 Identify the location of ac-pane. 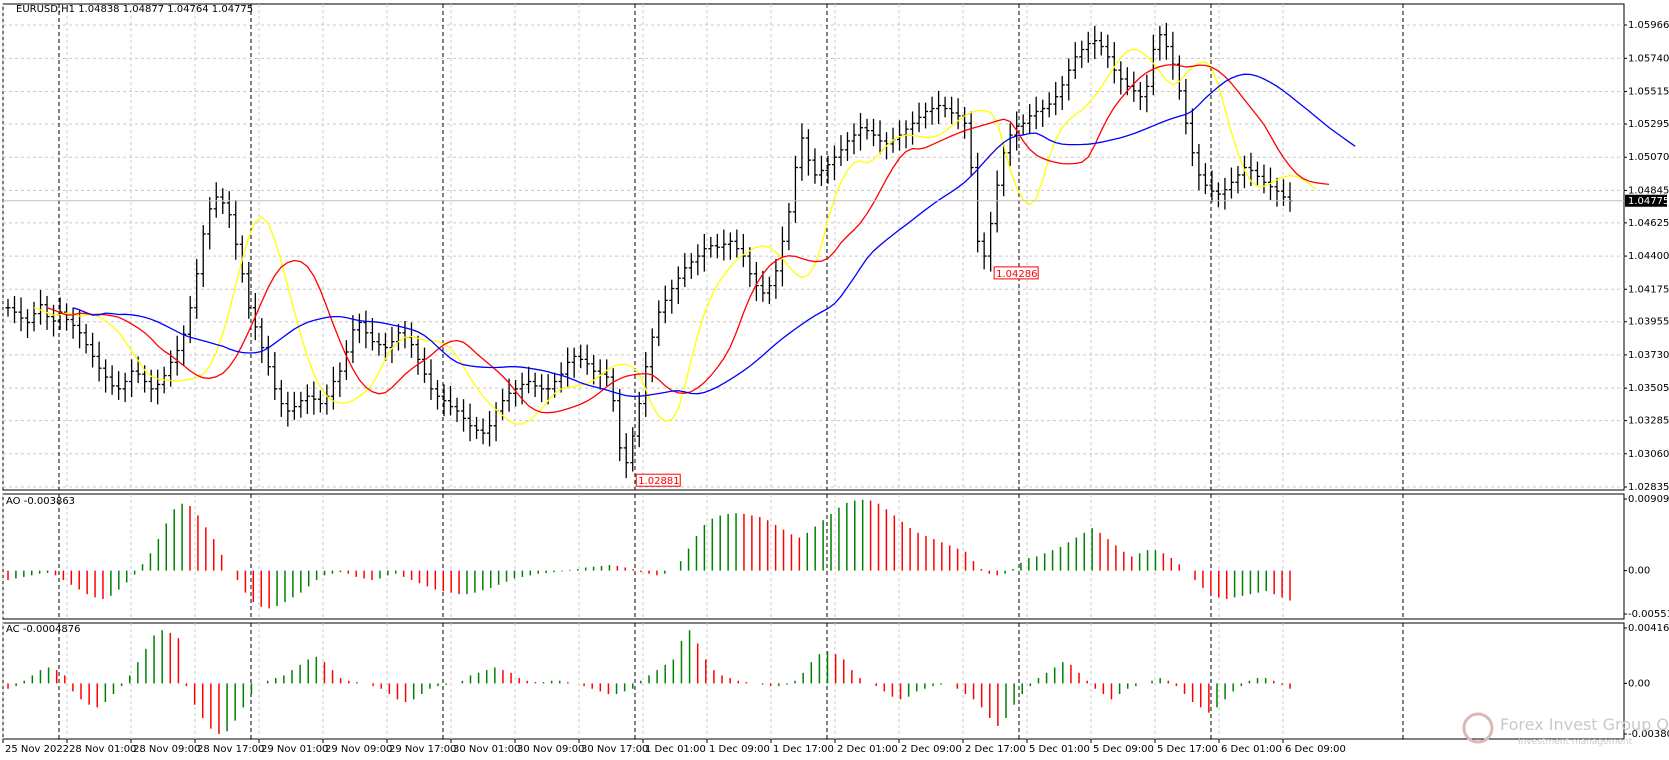
(649, 682).